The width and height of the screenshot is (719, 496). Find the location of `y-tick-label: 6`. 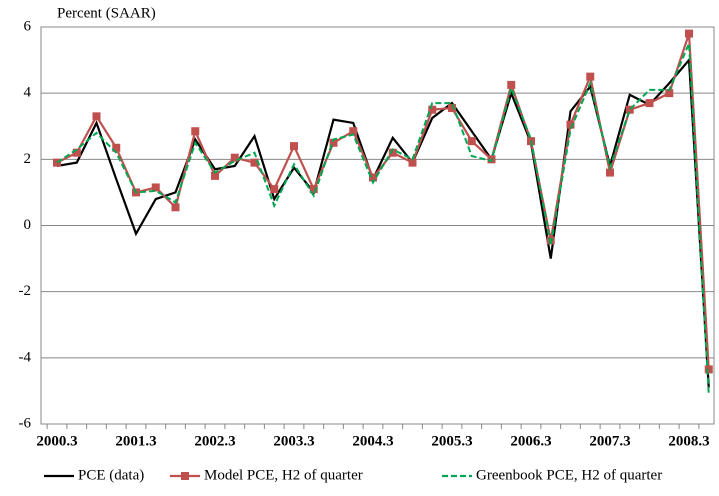

y-tick-label: 6 is located at coordinates (28, 26).